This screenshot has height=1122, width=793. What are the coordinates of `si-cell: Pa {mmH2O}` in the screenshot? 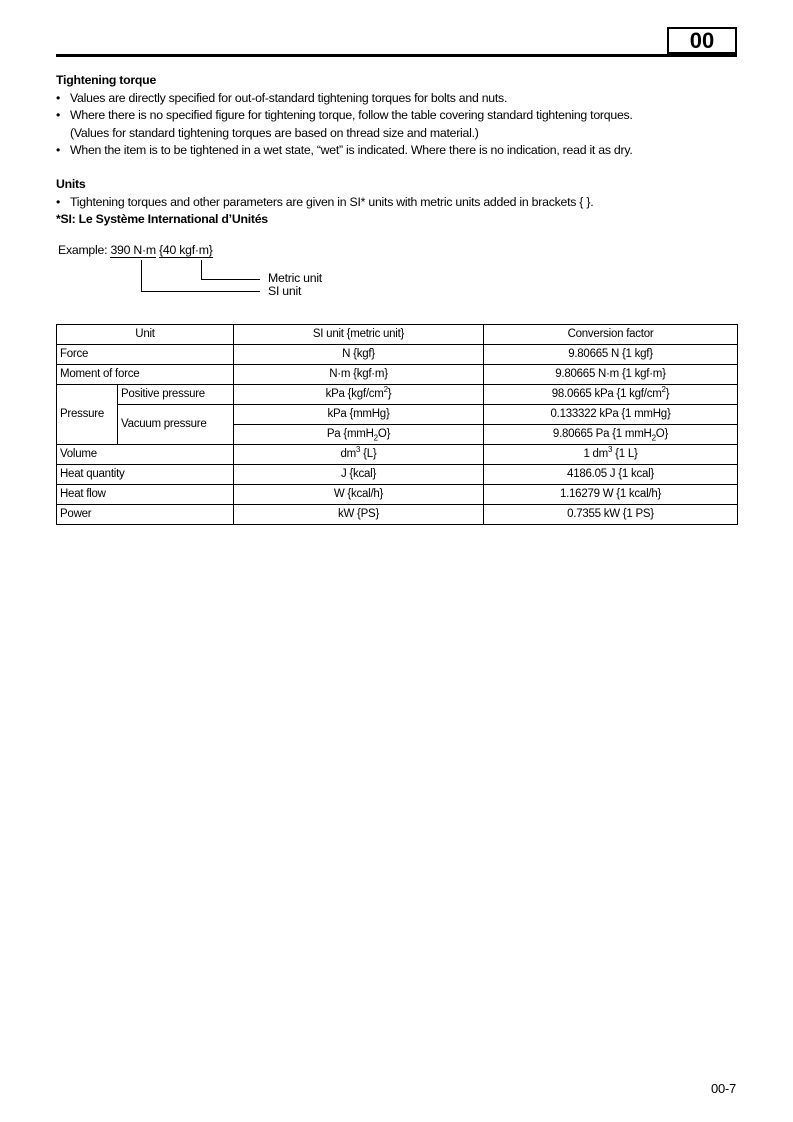 It's located at (359, 434).